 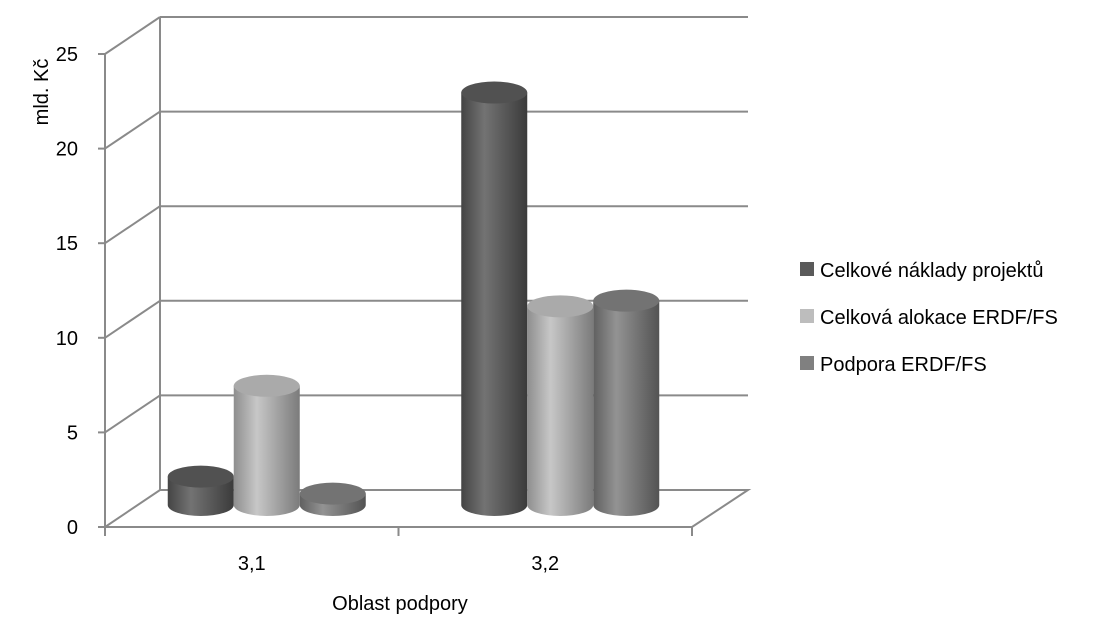 What do you see at coordinates (931, 271) in the screenshot?
I see `legend-label: Celkové náklady projektů` at bounding box center [931, 271].